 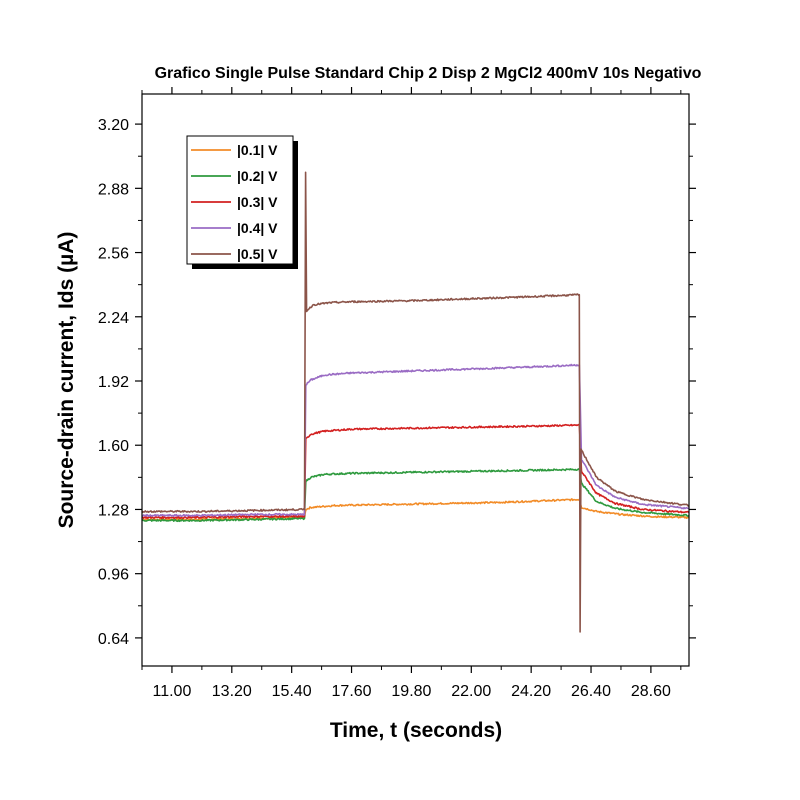 What do you see at coordinates (591, 691) in the screenshot?
I see `x-tick-label: 26.40` at bounding box center [591, 691].